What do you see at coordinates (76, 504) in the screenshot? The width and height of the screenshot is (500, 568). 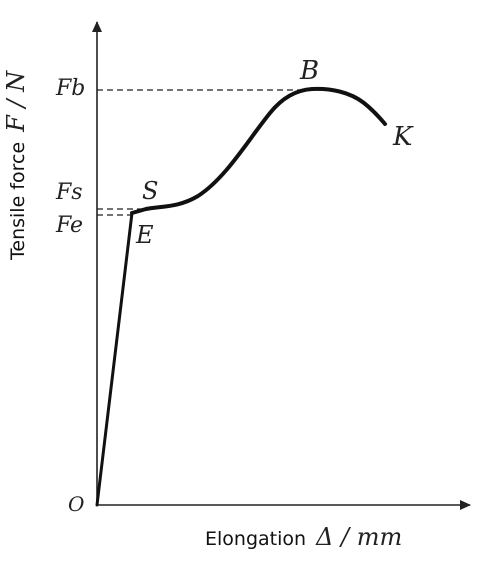 I see `origin-label: O` at bounding box center [76, 504].